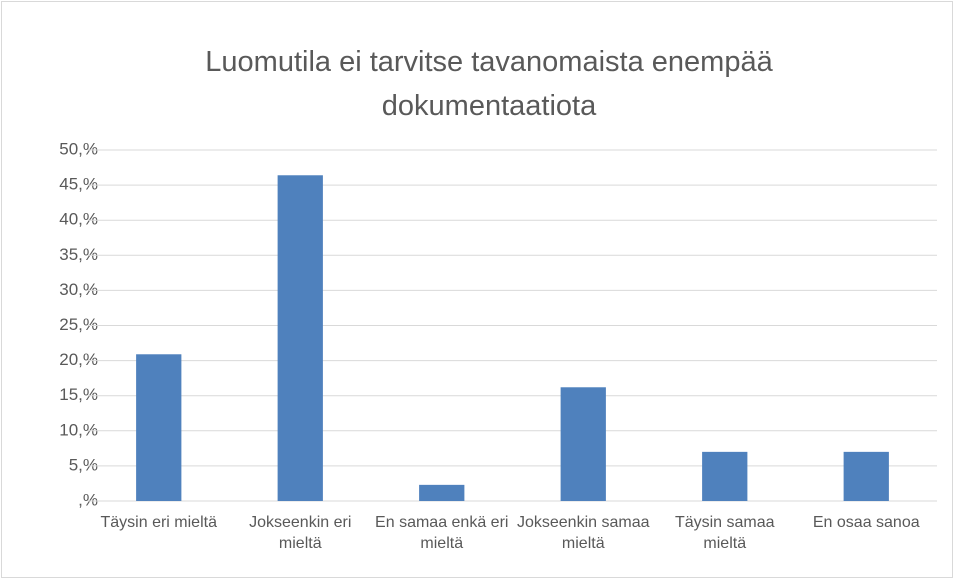  What do you see at coordinates (158, 522) in the screenshot?
I see `x-tick-label: Täysin eri mieltä` at bounding box center [158, 522].